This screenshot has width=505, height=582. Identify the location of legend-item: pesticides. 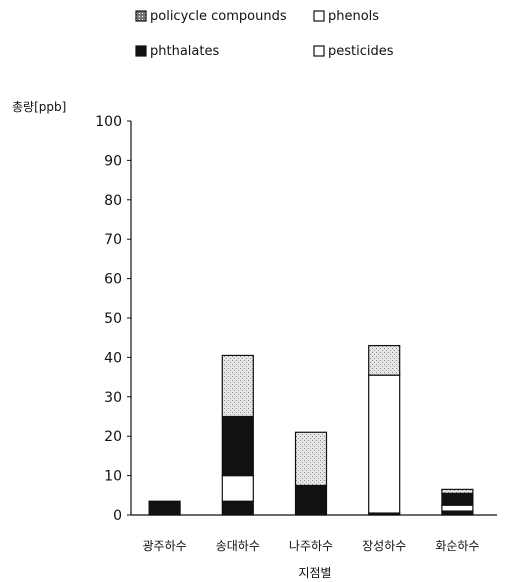
(353, 51).